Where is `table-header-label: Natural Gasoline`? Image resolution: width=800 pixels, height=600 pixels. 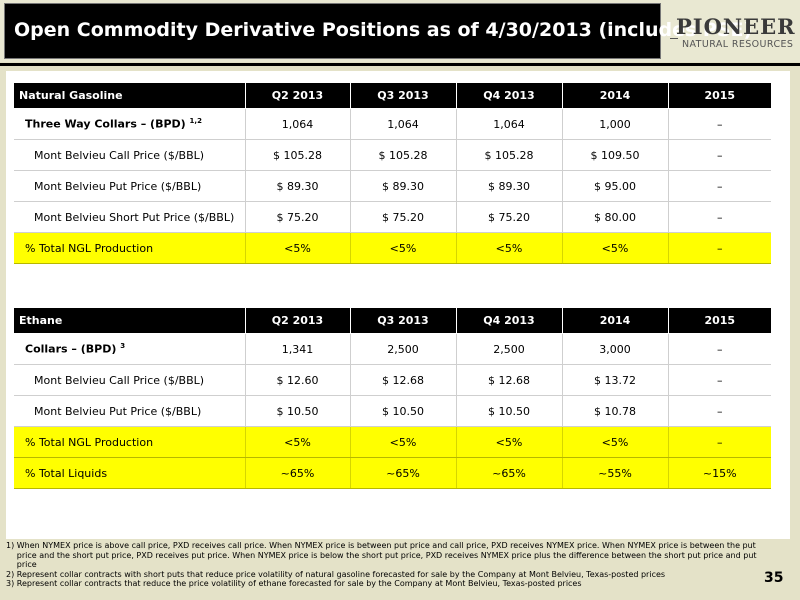 table-header-label: Natural Gasoline is located at coordinates (129, 96).